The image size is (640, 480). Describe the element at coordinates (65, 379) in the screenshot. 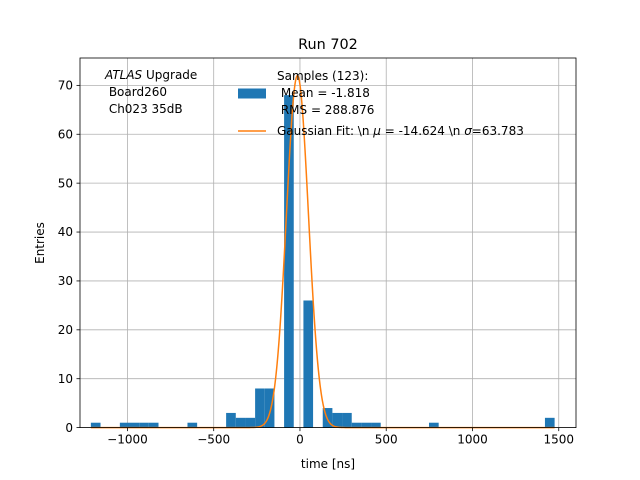

I see `y-tick-label: 10` at that location.